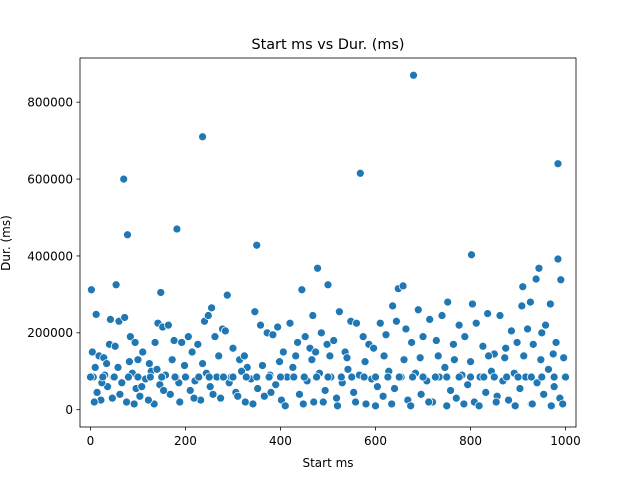 The width and height of the screenshot is (640, 480). What do you see at coordinates (470, 441) in the screenshot?
I see `x-tick-label: 800` at bounding box center [470, 441].